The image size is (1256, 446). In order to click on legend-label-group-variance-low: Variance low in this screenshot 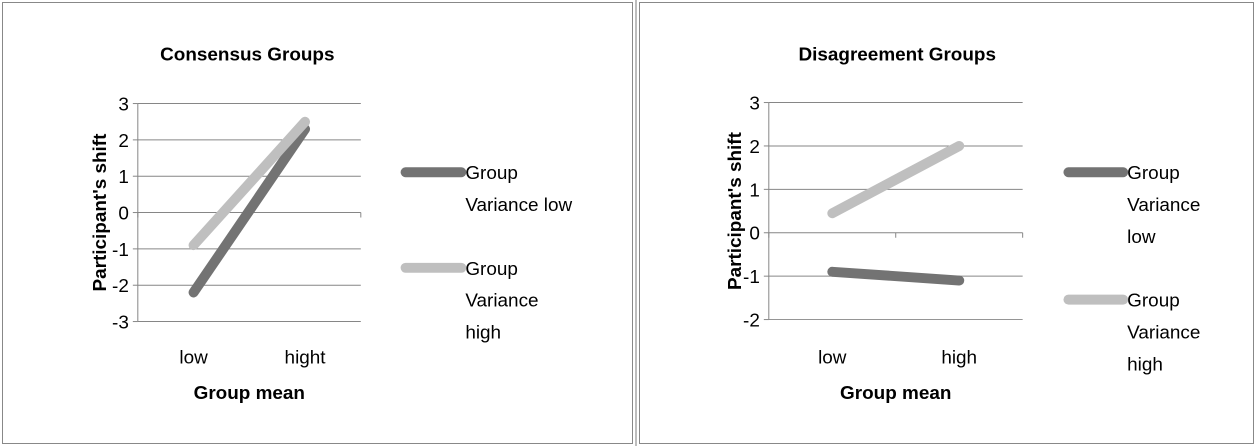, I will do `click(518, 205)`.